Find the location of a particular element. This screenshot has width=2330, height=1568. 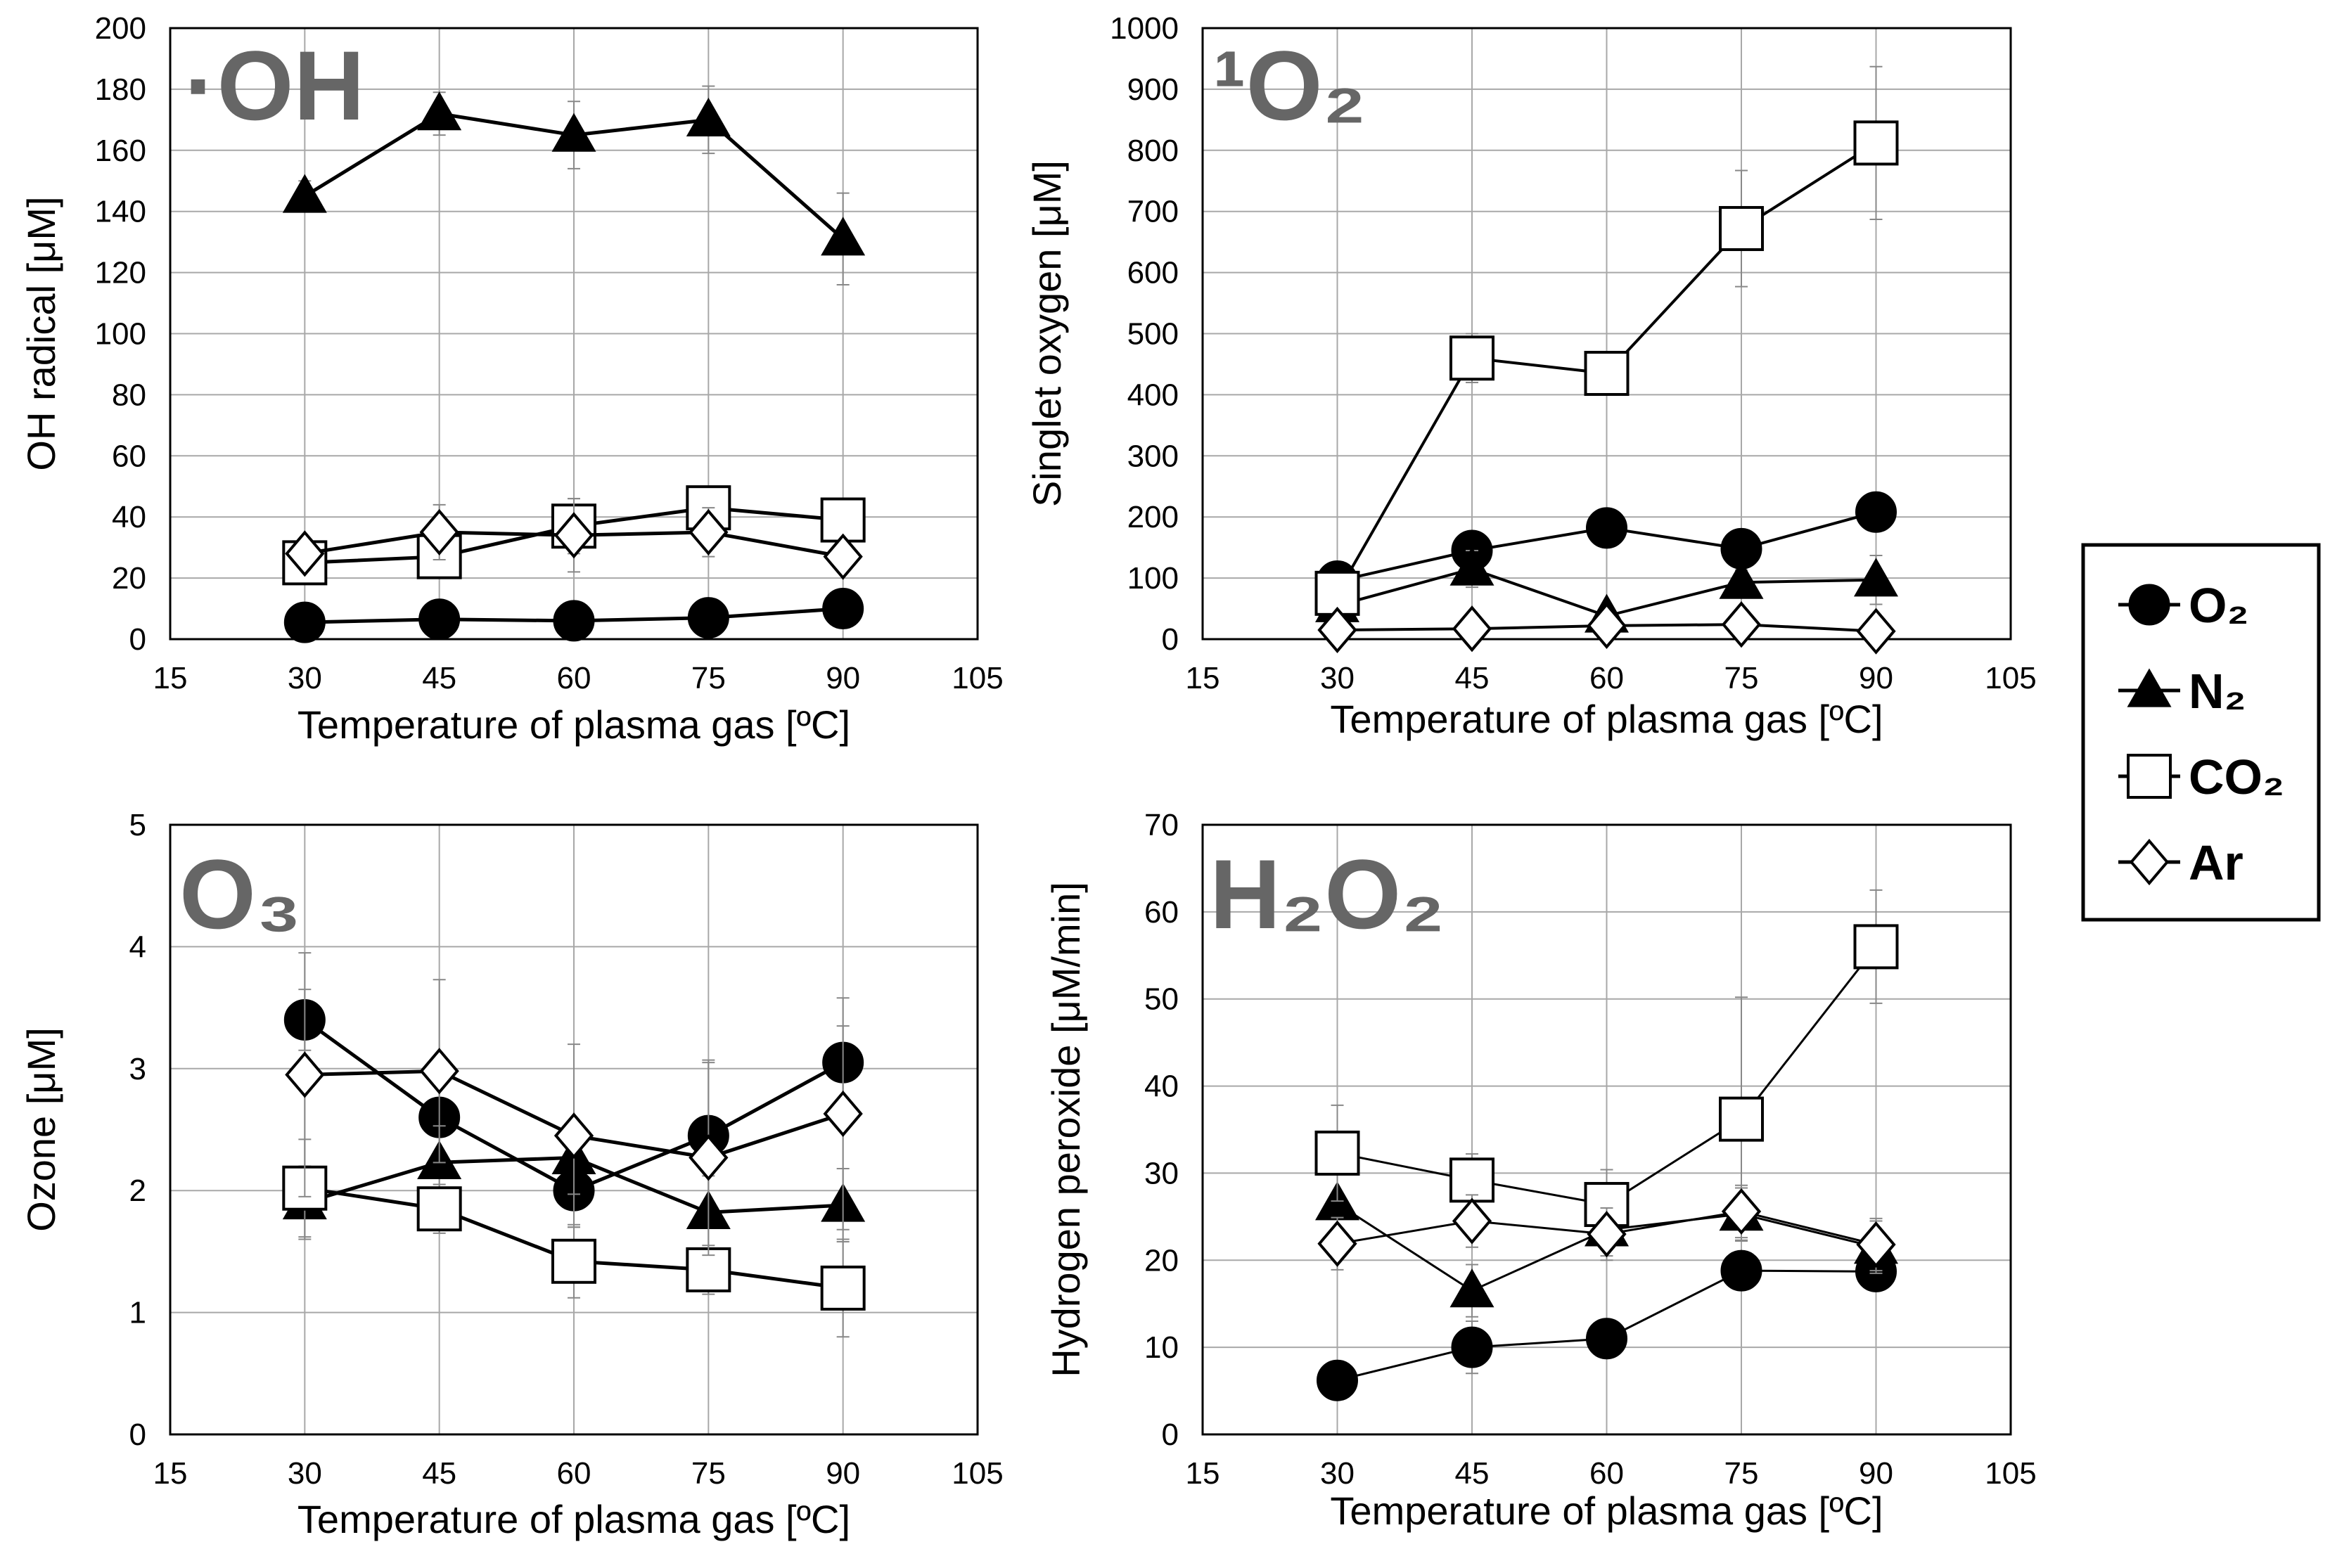

legend-item-o2: O₂ is located at coordinates (2183, 605).